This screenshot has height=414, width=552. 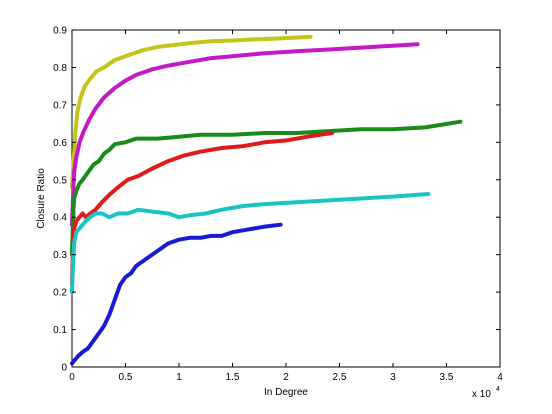 I want to click on y-tick-label: 0, so click(x=64, y=368).